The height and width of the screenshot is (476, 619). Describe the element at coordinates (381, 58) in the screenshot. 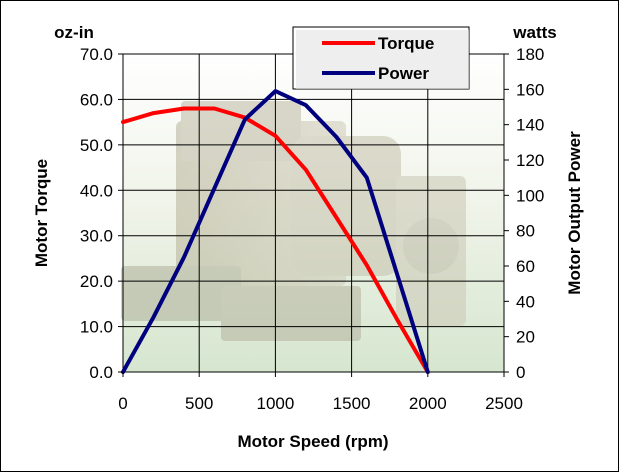

I see `legend: Torque Power` at that location.